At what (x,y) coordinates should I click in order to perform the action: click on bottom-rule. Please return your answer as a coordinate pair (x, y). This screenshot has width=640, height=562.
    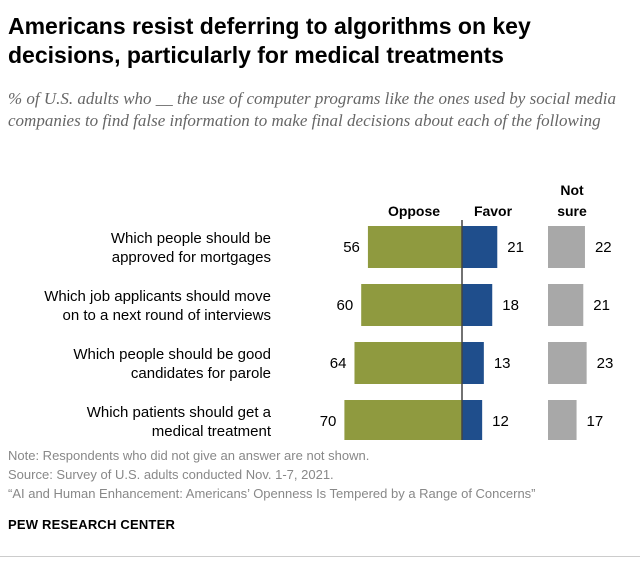
    Looking at the image, I should click on (320, 556).